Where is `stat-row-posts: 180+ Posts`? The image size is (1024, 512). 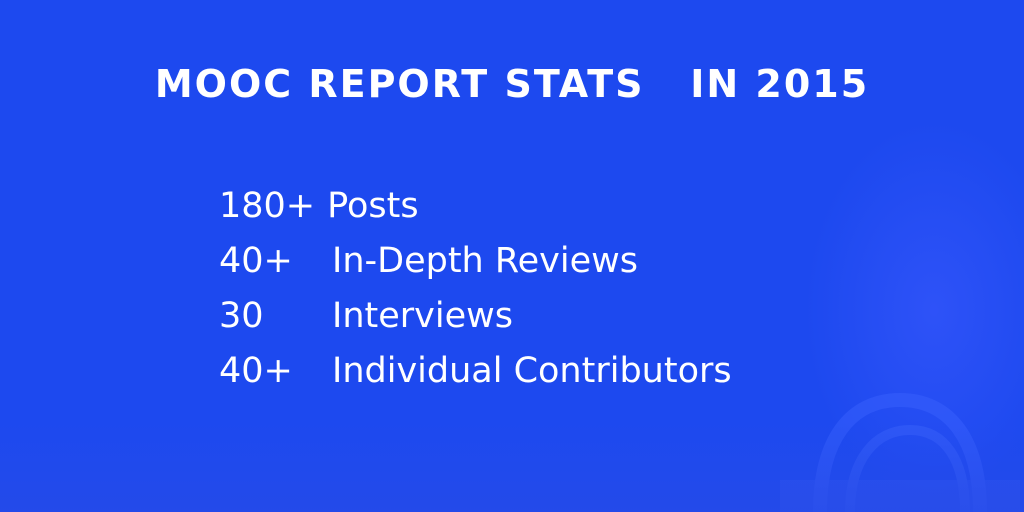 stat-row-posts: 180+ Posts is located at coordinates (475, 213).